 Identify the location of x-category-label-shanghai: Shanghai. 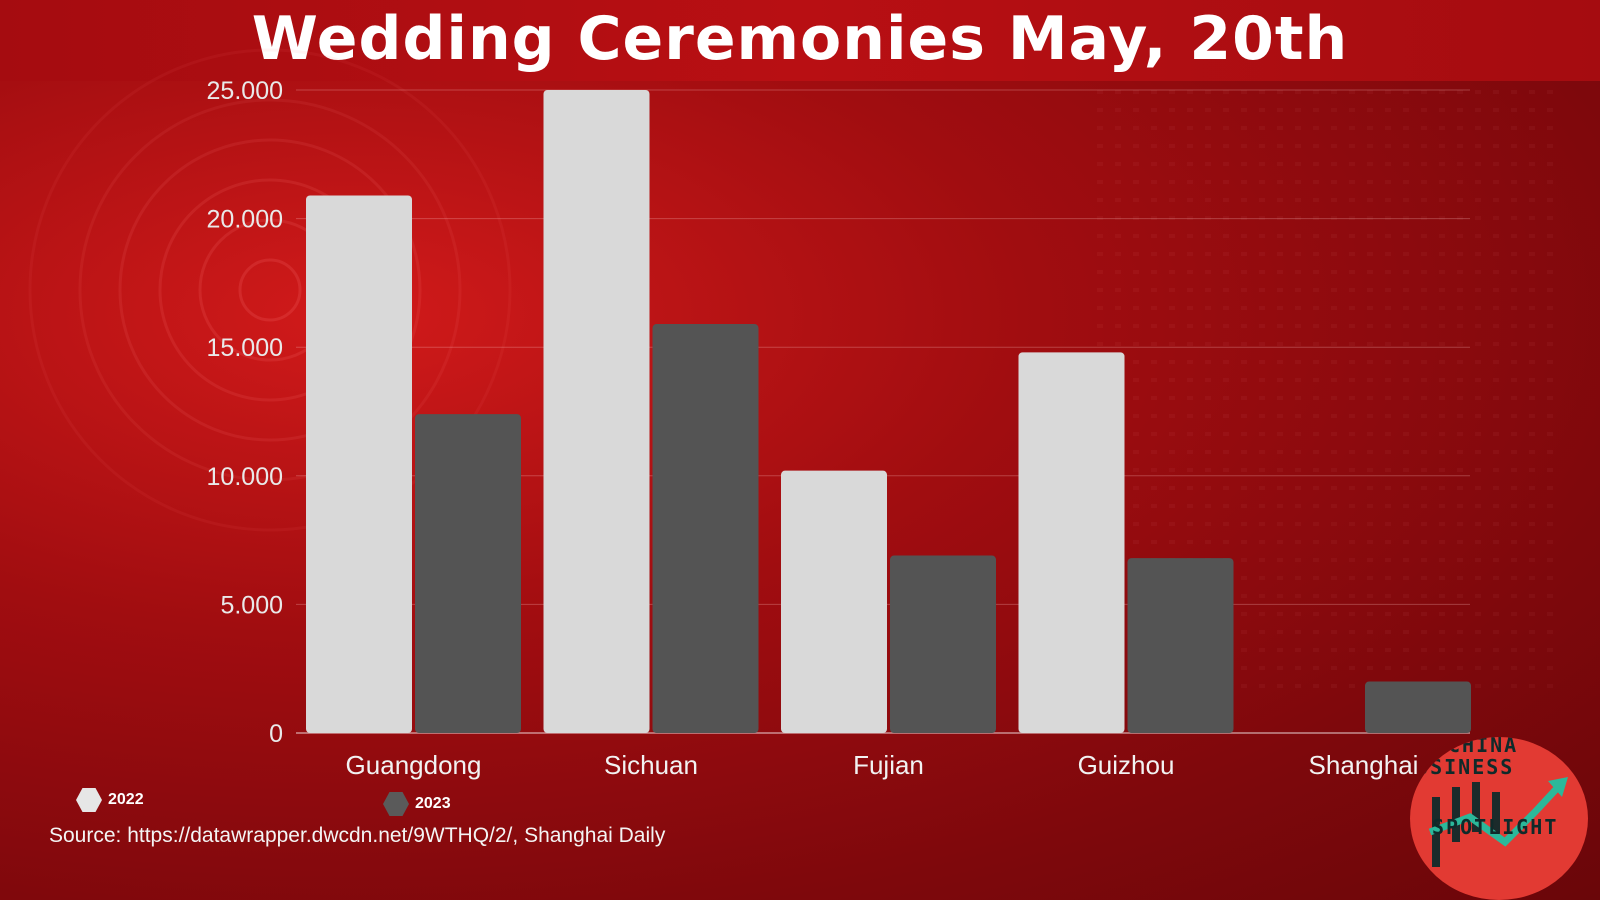
(1364, 765).